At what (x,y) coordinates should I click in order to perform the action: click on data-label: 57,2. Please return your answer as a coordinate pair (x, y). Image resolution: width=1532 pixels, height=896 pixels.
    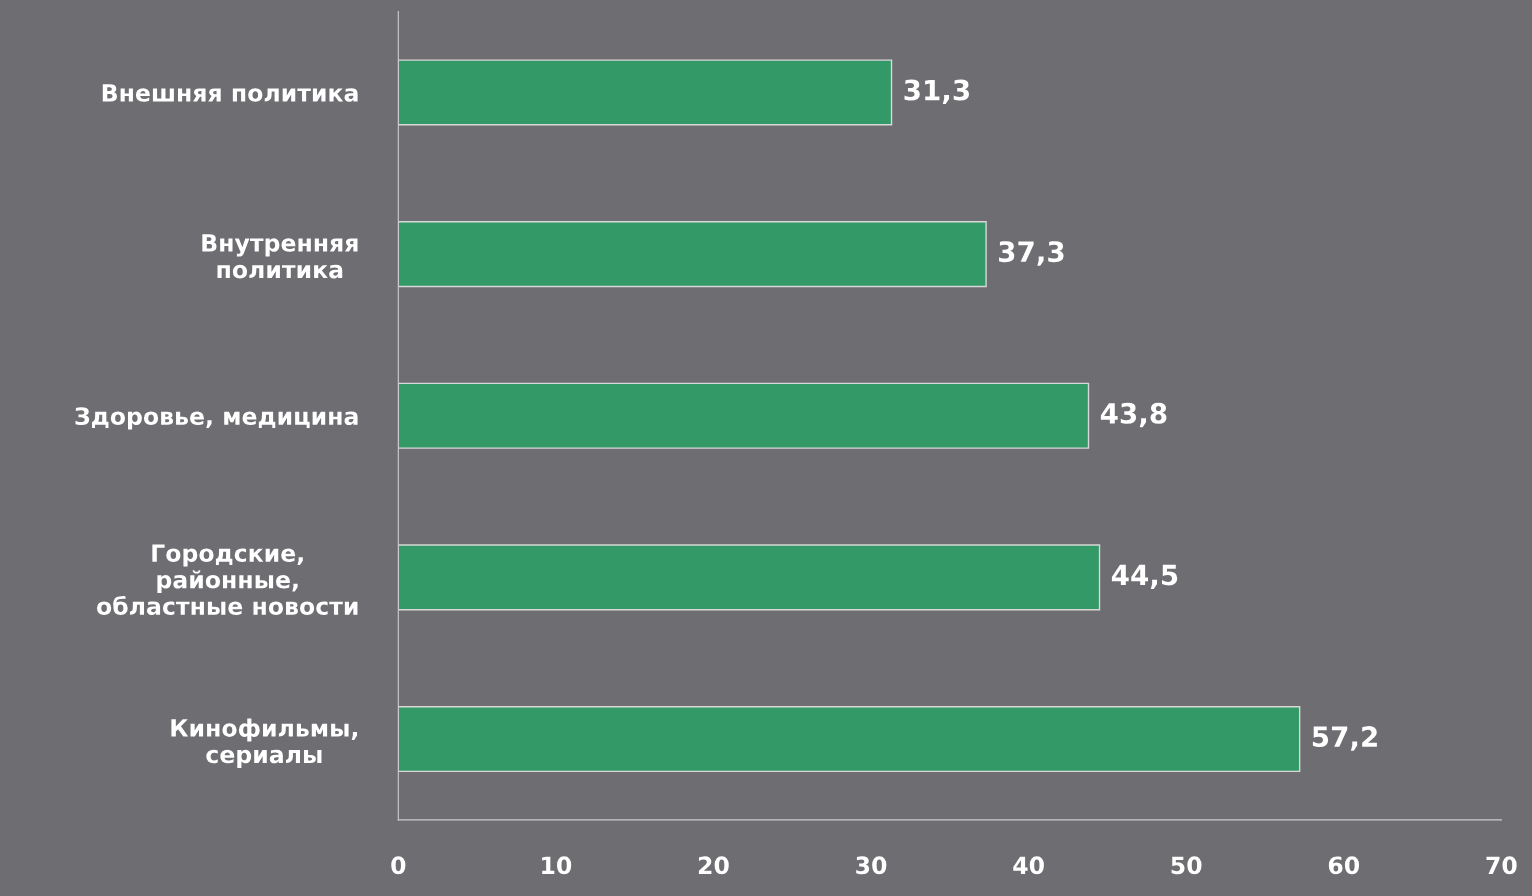
    Looking at the image, I should click on (1344, 738).